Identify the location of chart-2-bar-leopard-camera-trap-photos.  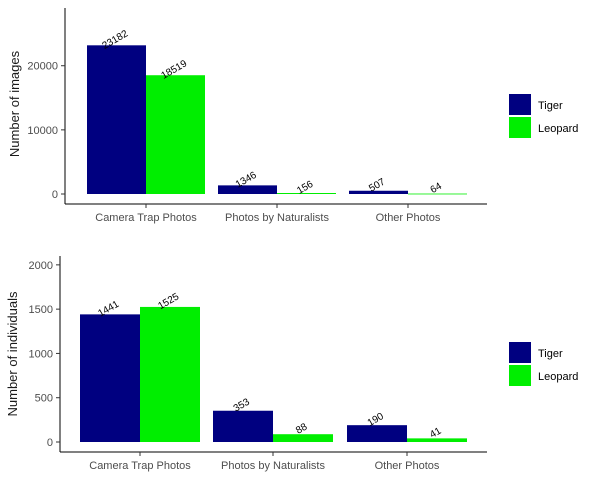
(170, 374).